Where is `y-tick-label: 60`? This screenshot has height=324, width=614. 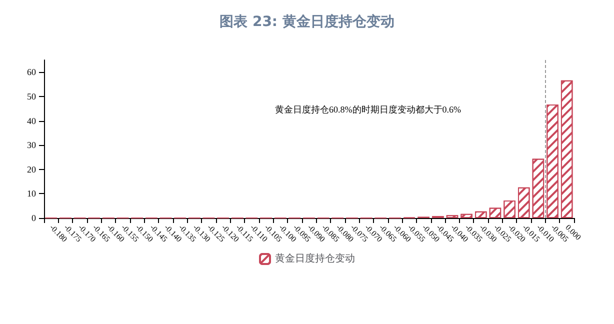 y-tick-label: 60 is located at coordinates (31, 72).